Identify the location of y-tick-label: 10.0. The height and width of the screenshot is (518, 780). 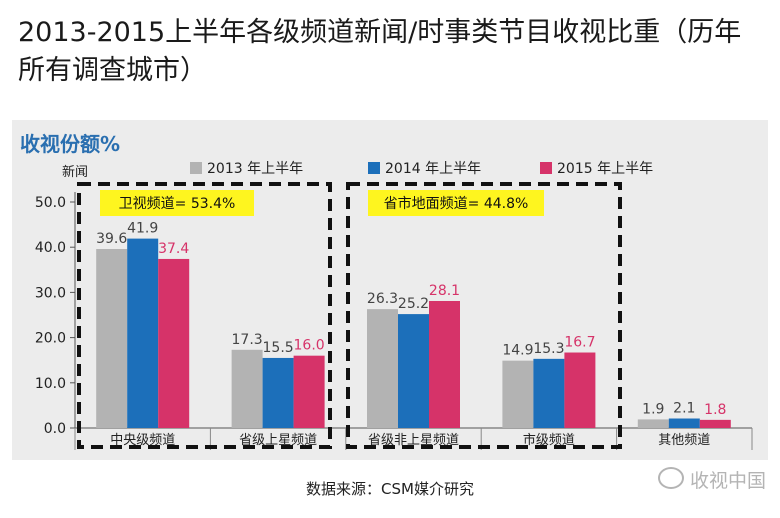
(50, 384).